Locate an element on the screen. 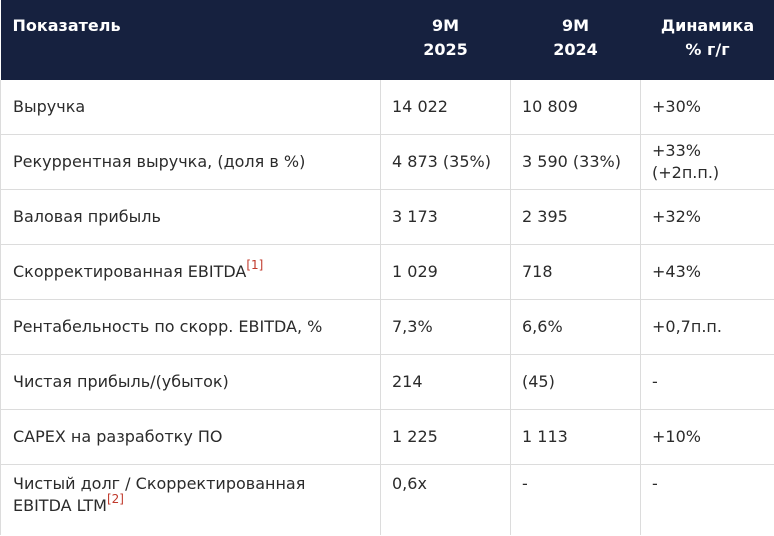 Image resolution: width=774 pixels, height=536 pixels. table-row: Выручка 14 022 10 809 +30% is located at coordinates (387, 107).